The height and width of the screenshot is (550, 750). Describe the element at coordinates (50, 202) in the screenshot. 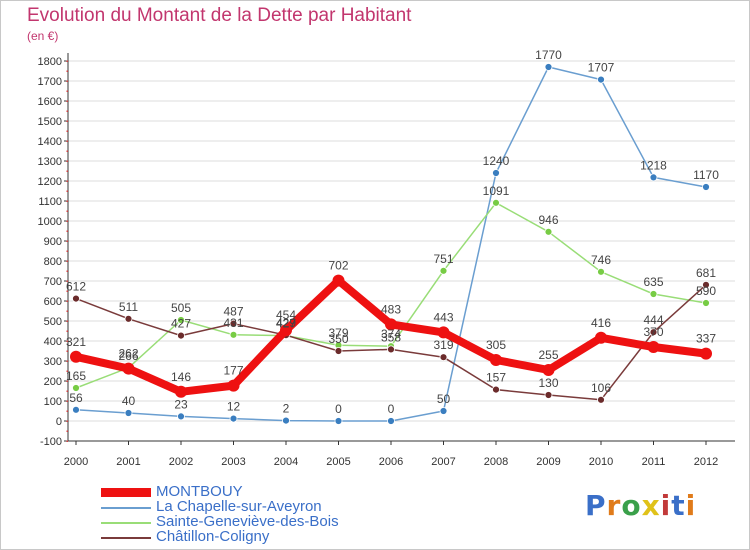

I see `y-tick-label: 1100` at that location.